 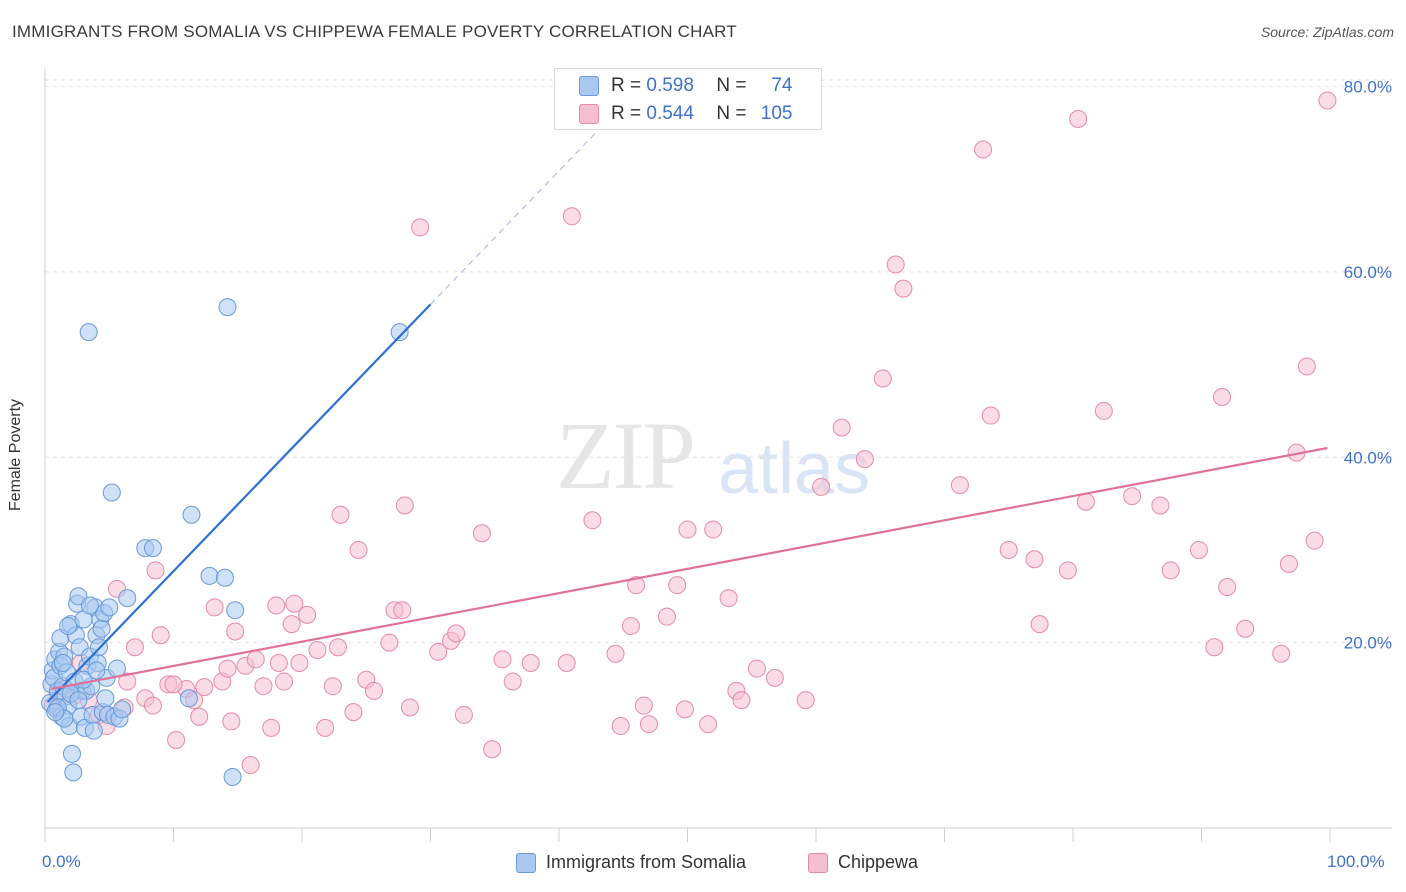 I want to click on legend-swatch-chippewa, so click(x=818, y=862).